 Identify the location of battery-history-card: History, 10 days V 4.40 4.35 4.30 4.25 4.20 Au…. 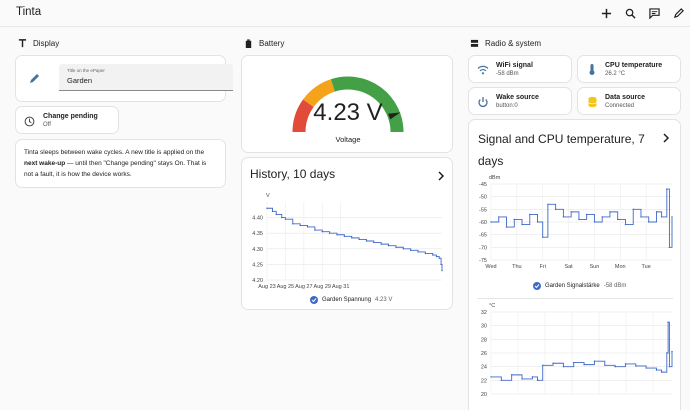
(347, 233).